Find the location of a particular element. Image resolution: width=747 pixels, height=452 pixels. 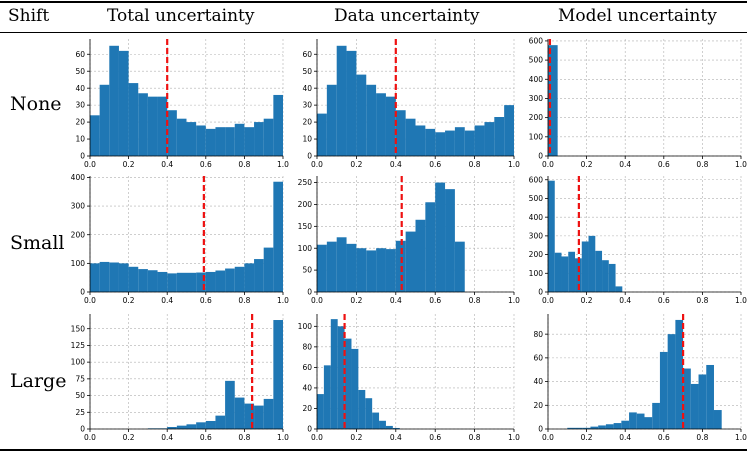

y-tick-label: 25 is located at coordinates (80, 412).